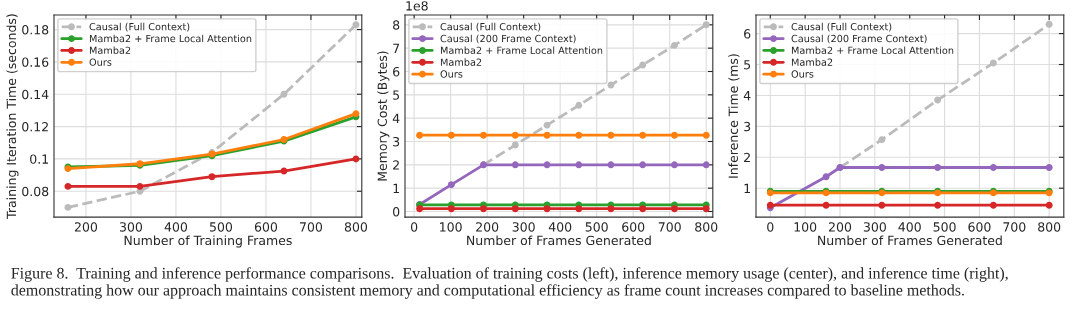 The image size is (1080, 334). Describe the element at coordinates (417, 6) in the screenshot. I see `text: 1e8` at that location.